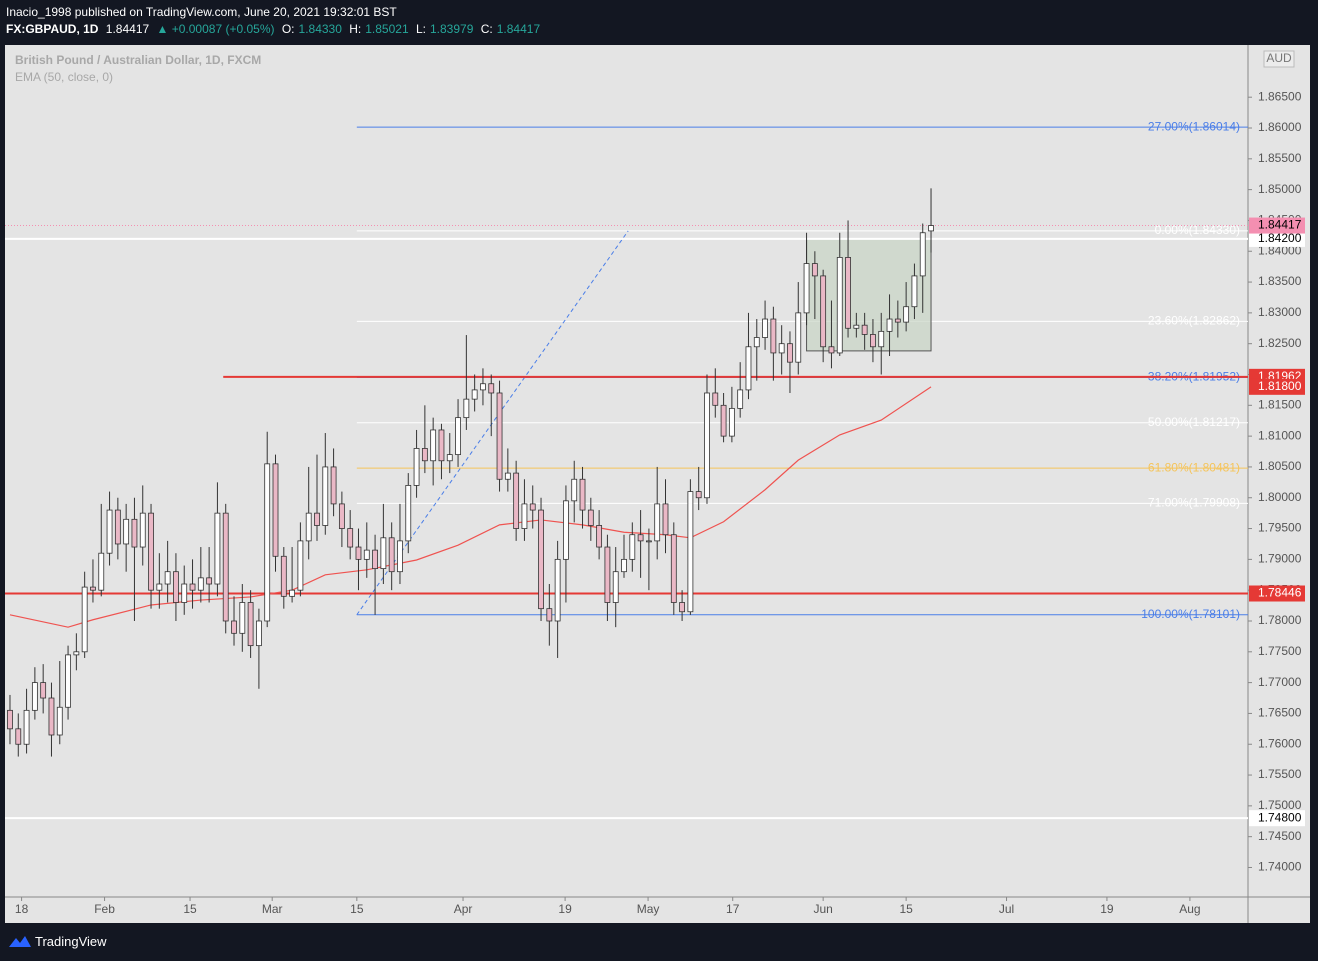 Image resolution: width=1318 pixels, height=961 pixels. What do you see at coordinates (518, 29) in the screenshot?
I see `c-value: 1.84417` at bounding box center [518, 29].